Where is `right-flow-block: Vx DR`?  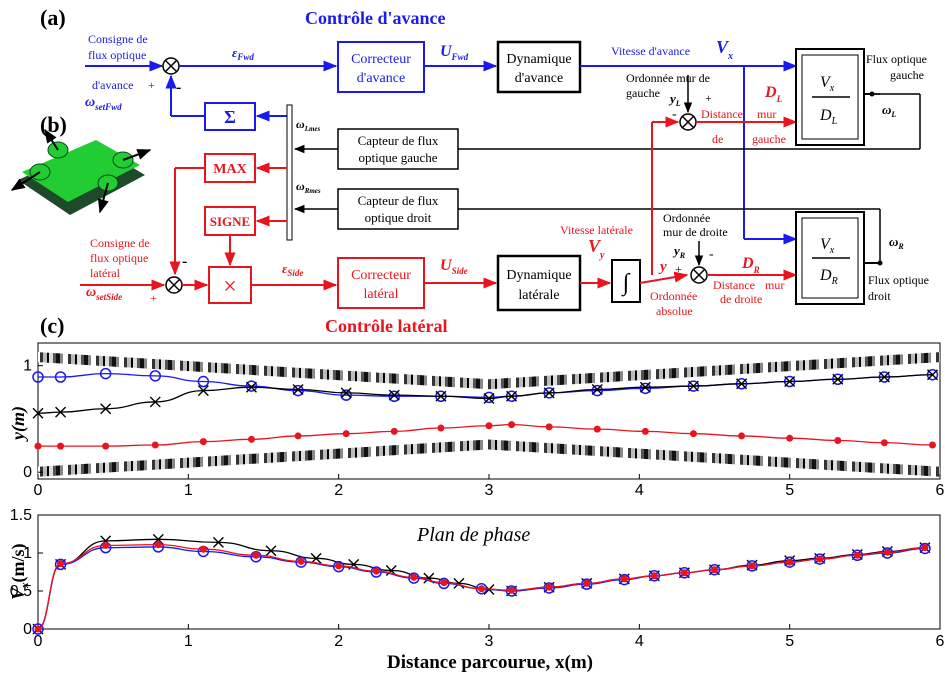
right-flow-block: Vx DR is located at coordinates (830, 258).